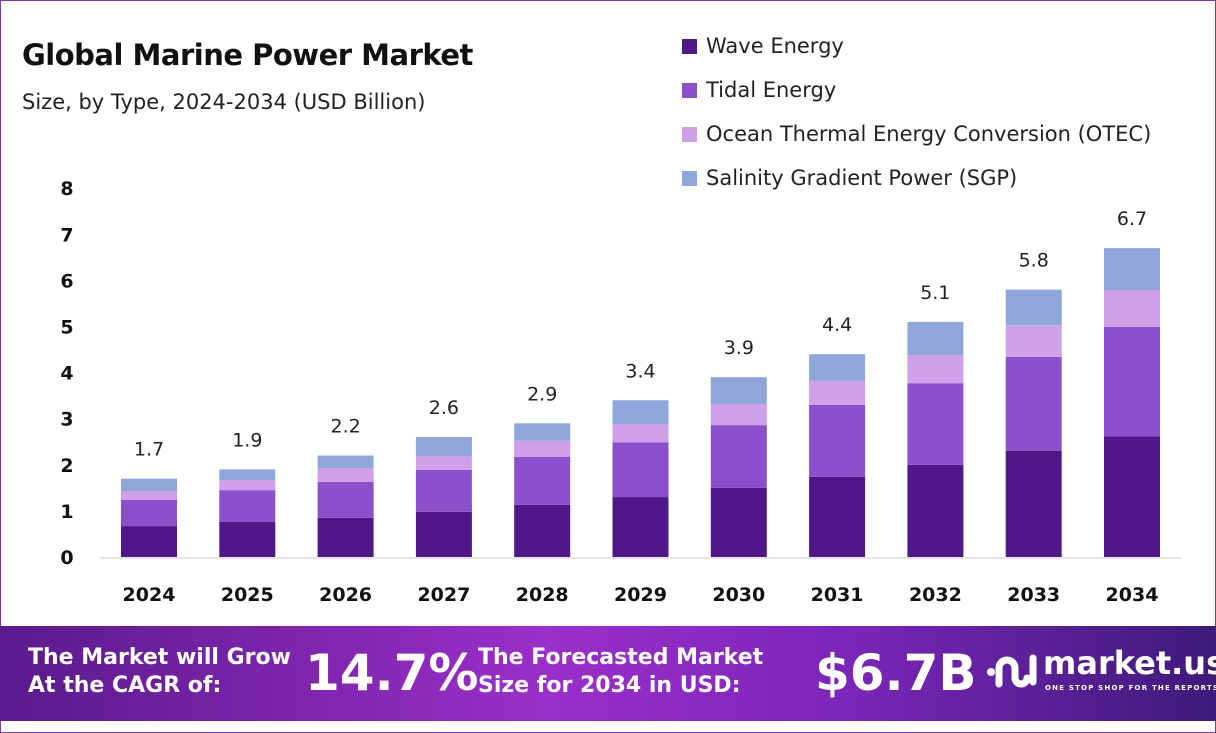 The width and height of the screenshot is (1216, 733). I want to click on x-tick-label: 2033, so click(1033, 595).